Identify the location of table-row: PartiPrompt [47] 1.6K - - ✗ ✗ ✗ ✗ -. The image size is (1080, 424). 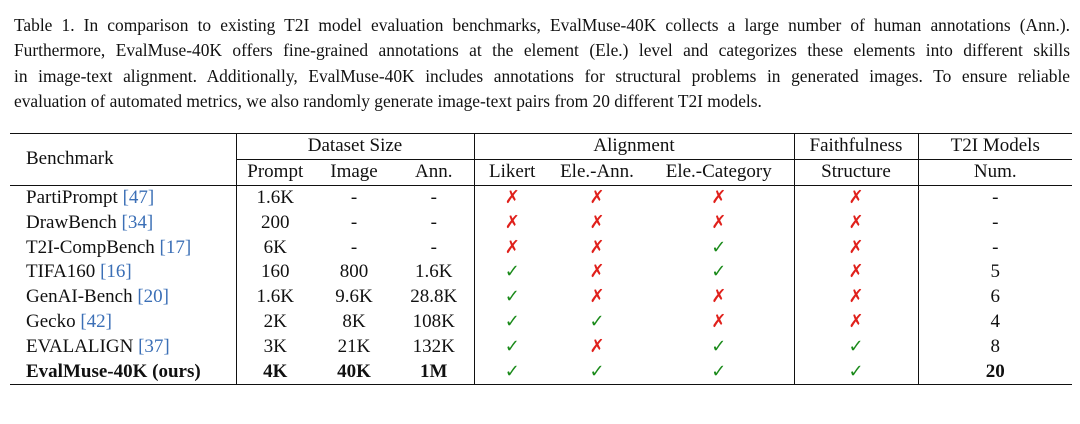
(541, 198).